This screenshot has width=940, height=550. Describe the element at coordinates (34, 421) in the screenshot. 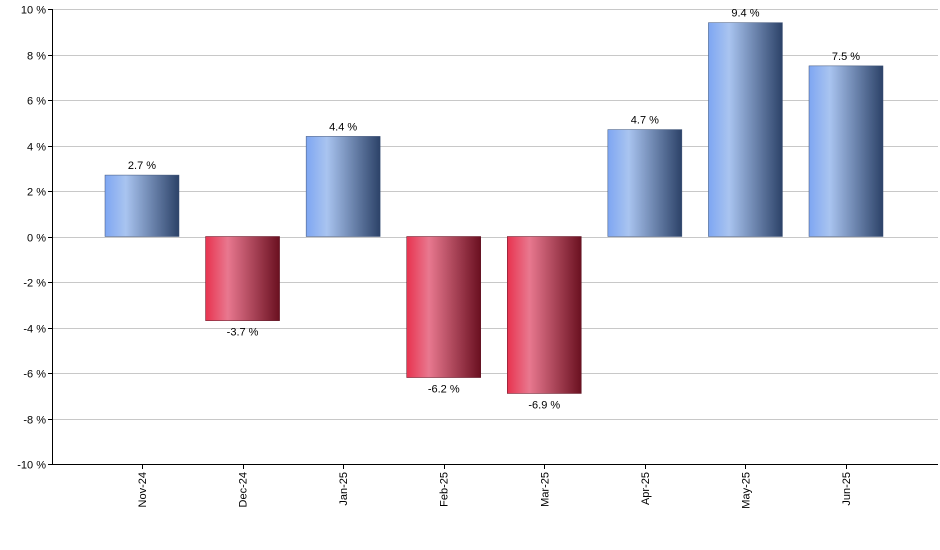

I see `y-tick-label: -8 %` at that location.